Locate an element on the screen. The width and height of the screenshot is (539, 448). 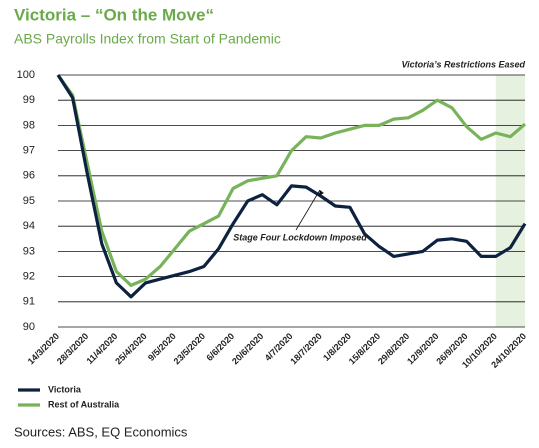
y-tick-label: 91 is located at coordinates (29, 302).